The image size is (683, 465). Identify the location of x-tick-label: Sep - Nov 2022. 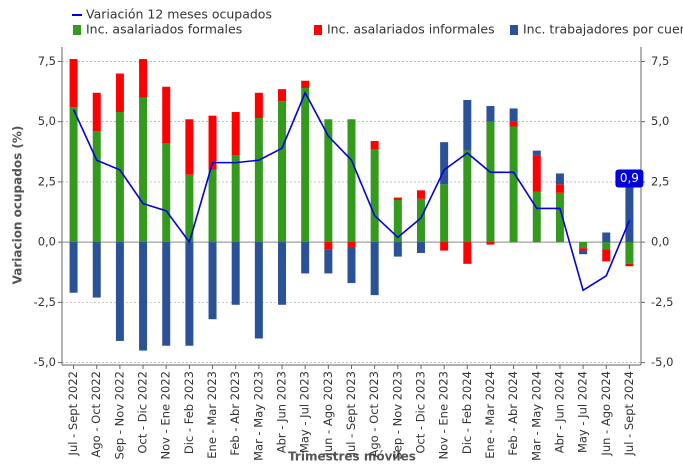
(119, 415).